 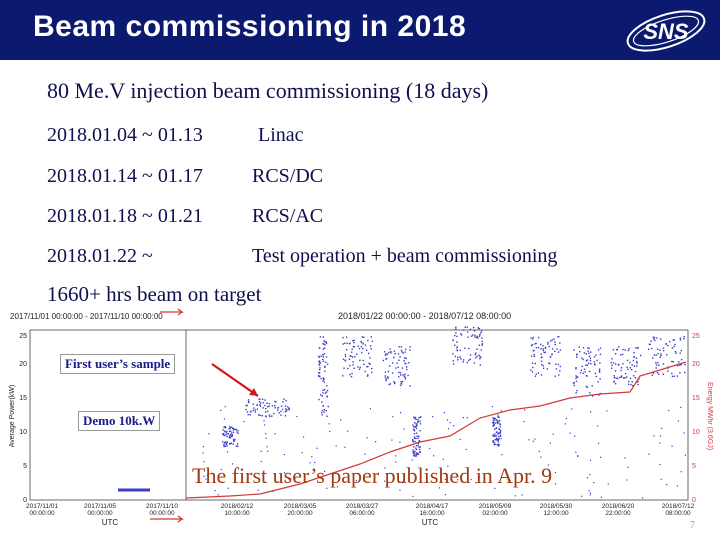 What do you see at coordinates (23, 336) in the screenshot?
I see `y-left-tick: 25` at bounding box center [23, 336].